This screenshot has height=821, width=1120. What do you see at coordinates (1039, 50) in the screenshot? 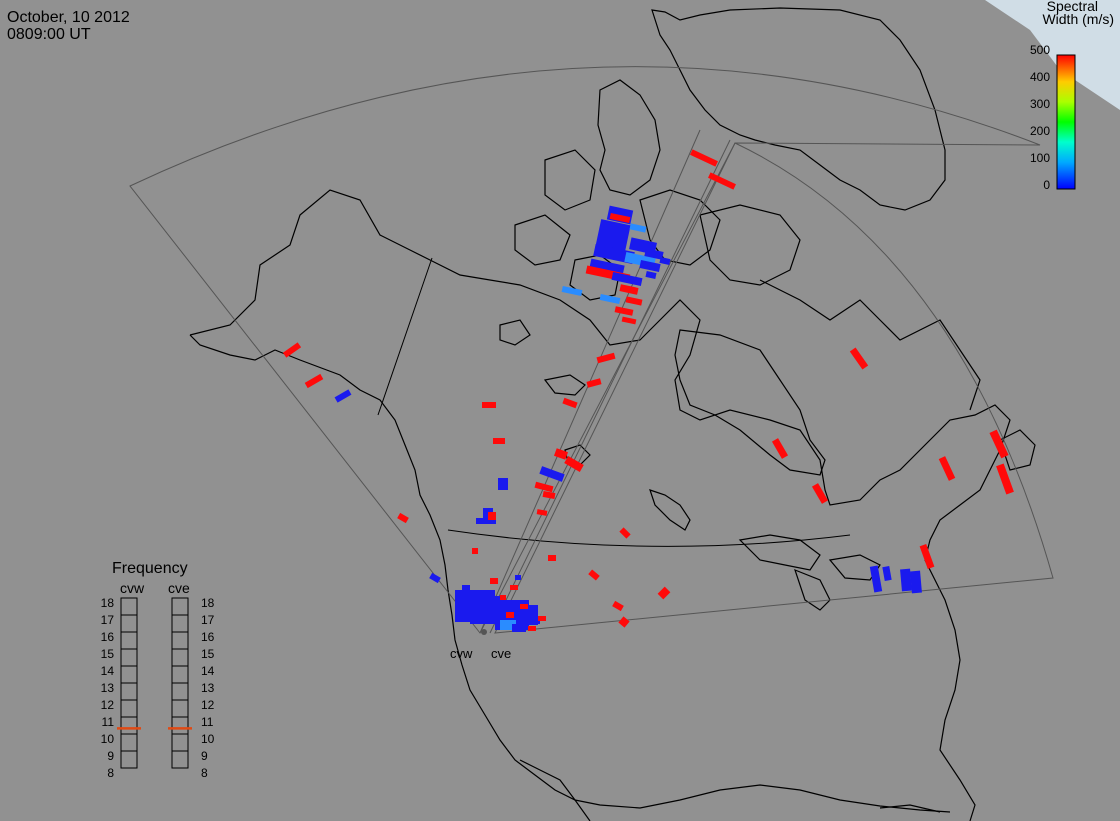
I see `colorbar-tick-label: 500` at bounding box center [1039, 50].